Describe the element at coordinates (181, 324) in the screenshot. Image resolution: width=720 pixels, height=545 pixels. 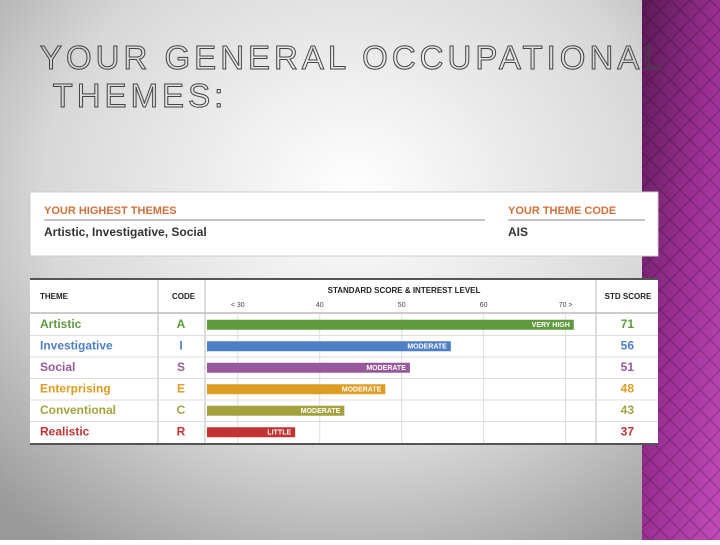
I see `theme-code: A` at that location.